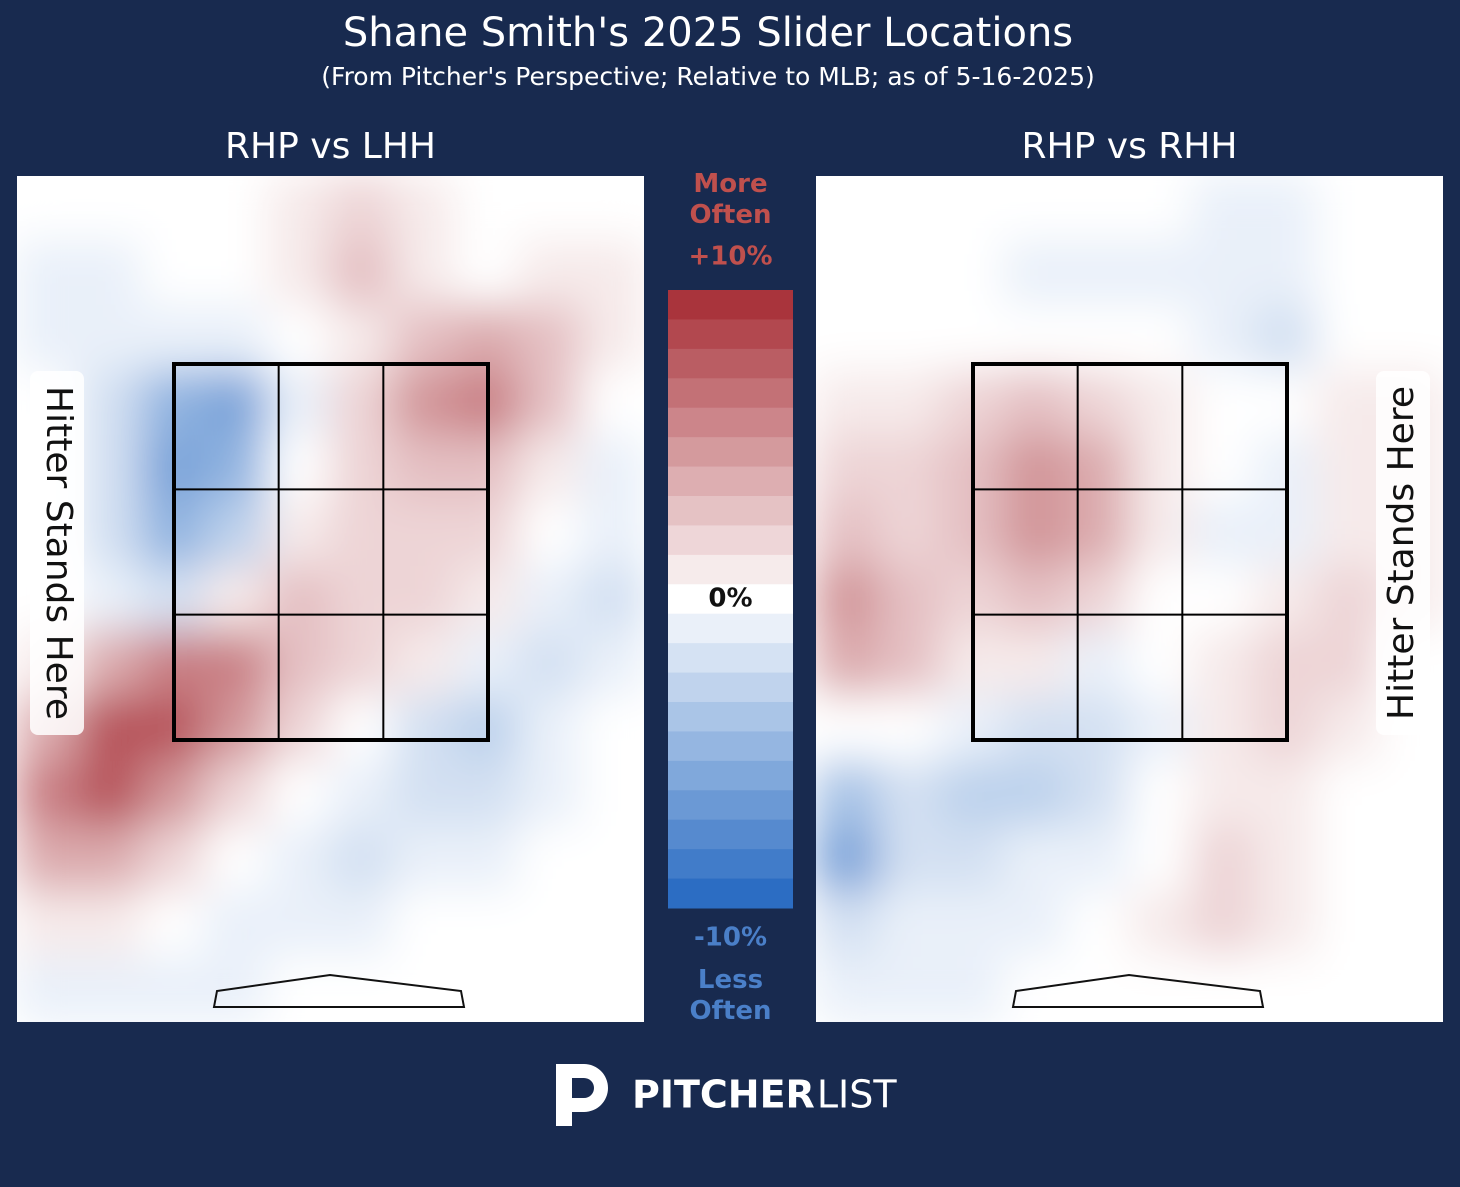 This screenshot has height=1187, width=1460. I want to click on colorbar-tick-label: -10%, so click(730, 938).